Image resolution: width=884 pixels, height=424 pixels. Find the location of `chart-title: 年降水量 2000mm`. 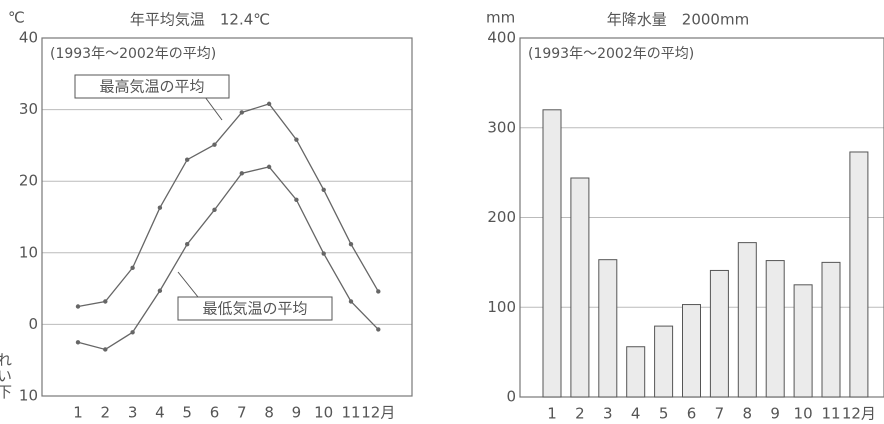

chart-title: 年降水量 2000mm is located at coordinates (678, 20).